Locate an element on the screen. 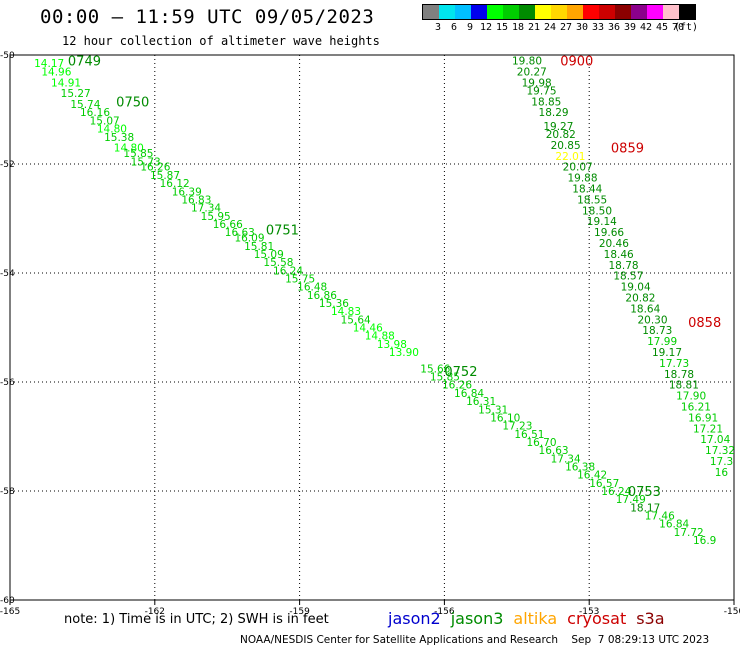  wave-height-label: 15.85 is located at coordinates (138, 154).